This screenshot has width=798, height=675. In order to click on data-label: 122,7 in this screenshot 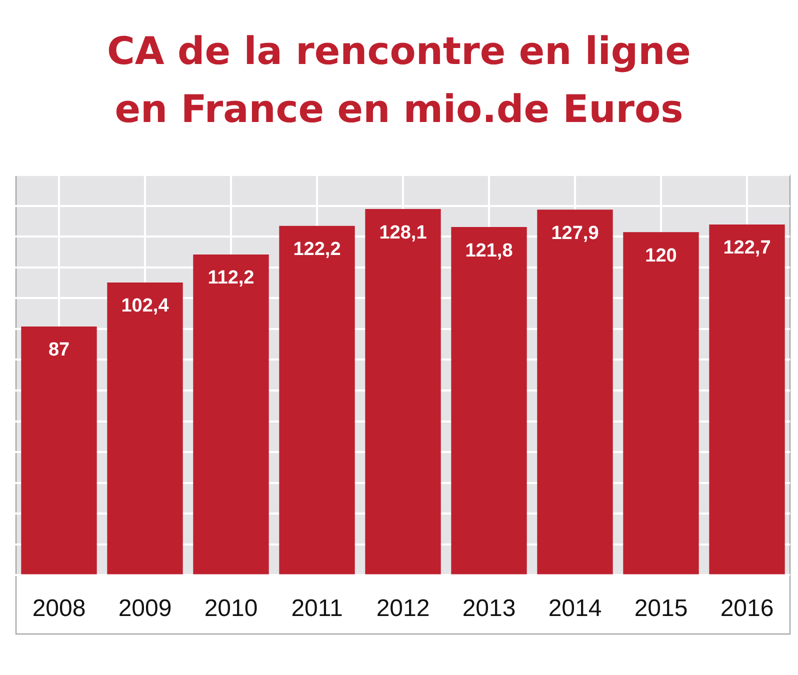, I will do `click(747, 248)`.